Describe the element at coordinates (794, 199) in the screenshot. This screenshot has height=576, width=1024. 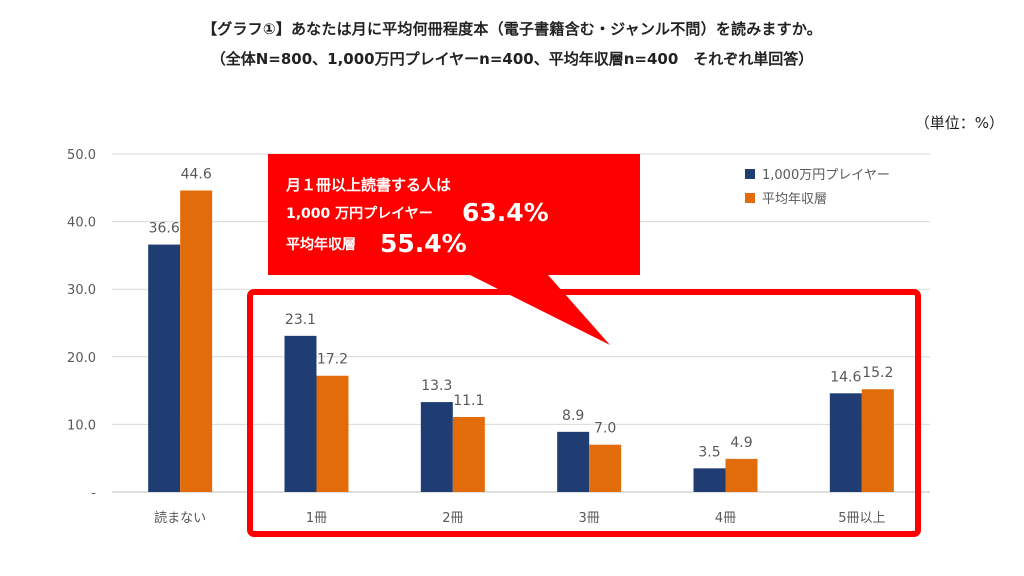
I see `legend-label: 平均年収層` at that location.